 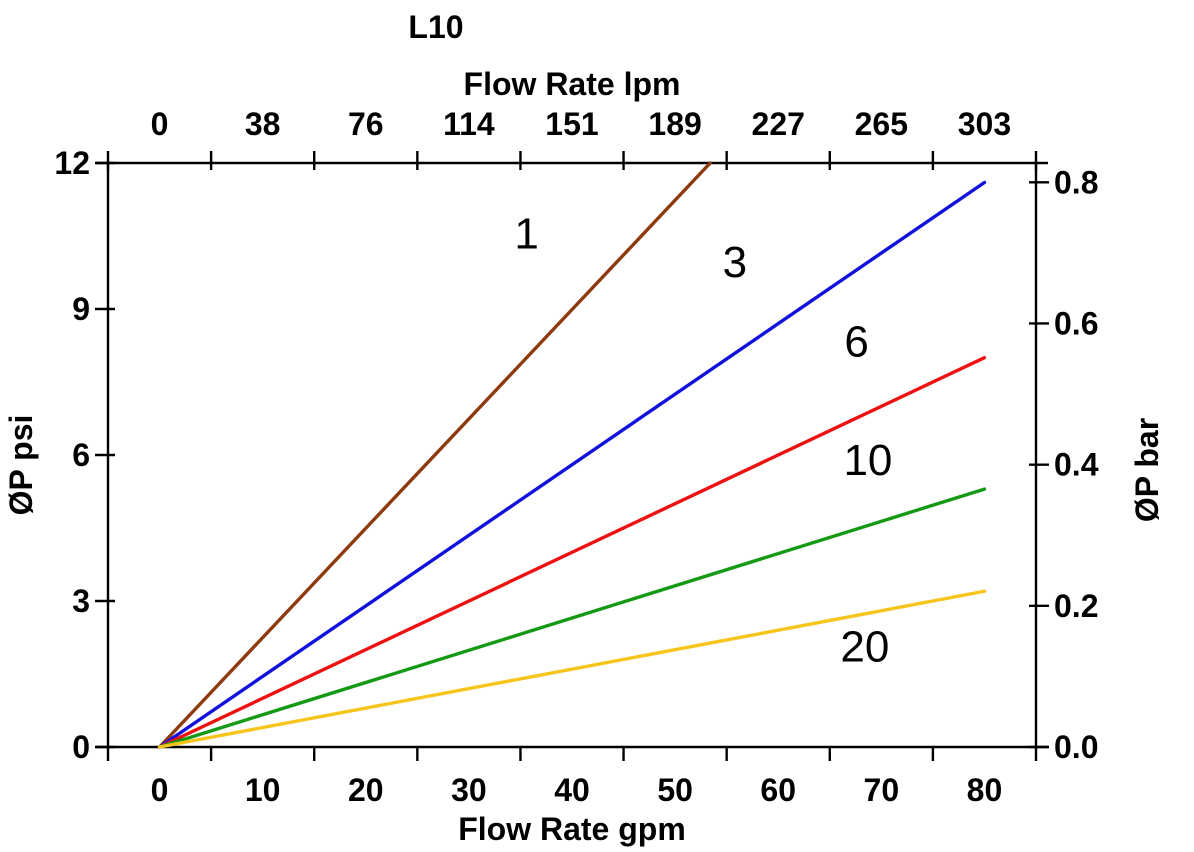 I want to click on y-right-tick-label: 0.8, so click(x=1076, y=182).